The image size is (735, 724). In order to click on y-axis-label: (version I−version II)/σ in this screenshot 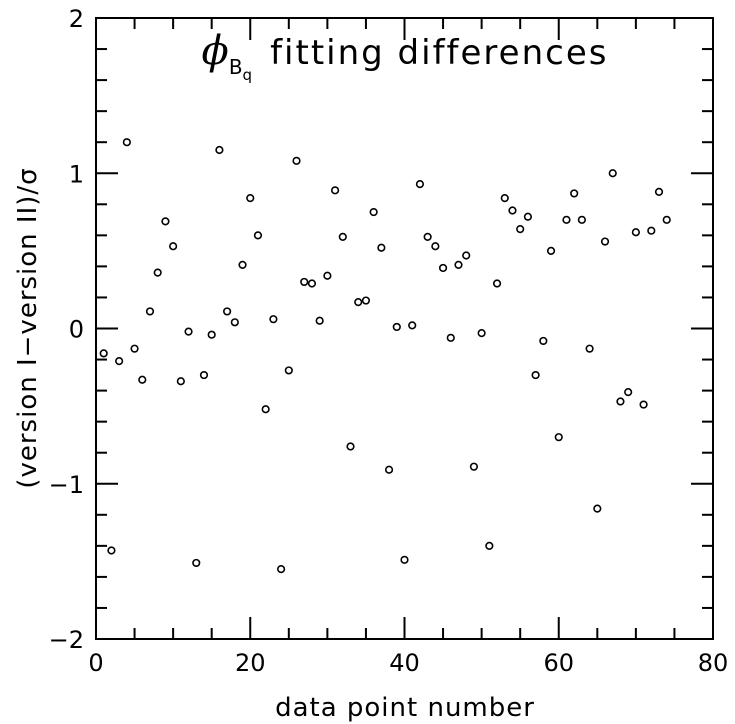, I will do `click(28, 327)`.